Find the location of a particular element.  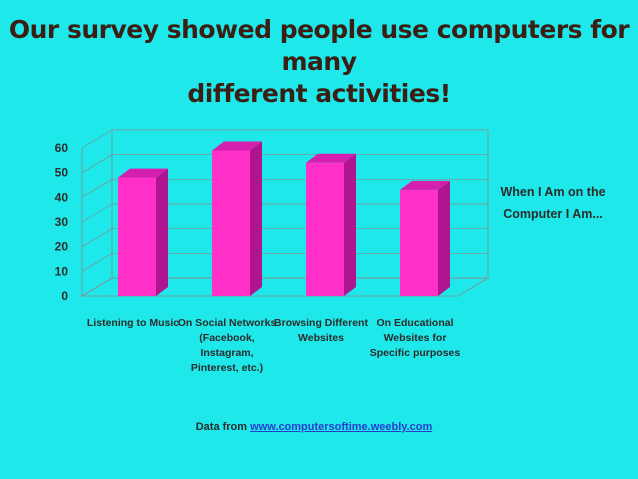

y-tick-label-60: 60 is located at coordinates (62, 148).